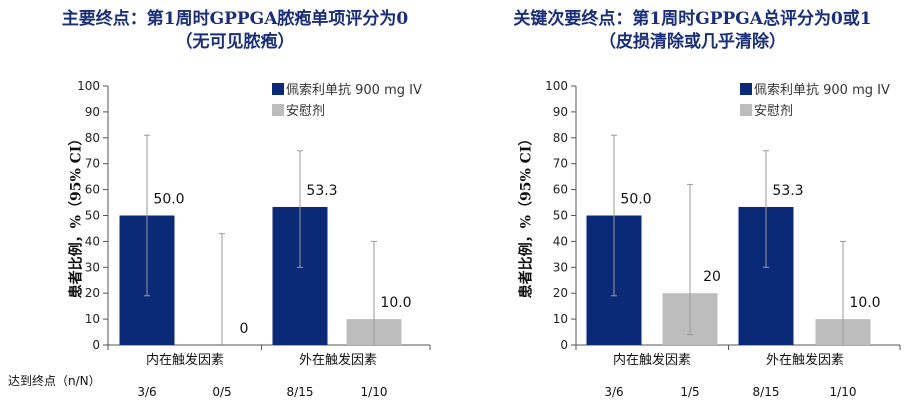  Describe the element at coordinates (235, 42) in the screenshot. I see `chart-1-title-line2: （无可见脓疱）` at that location.